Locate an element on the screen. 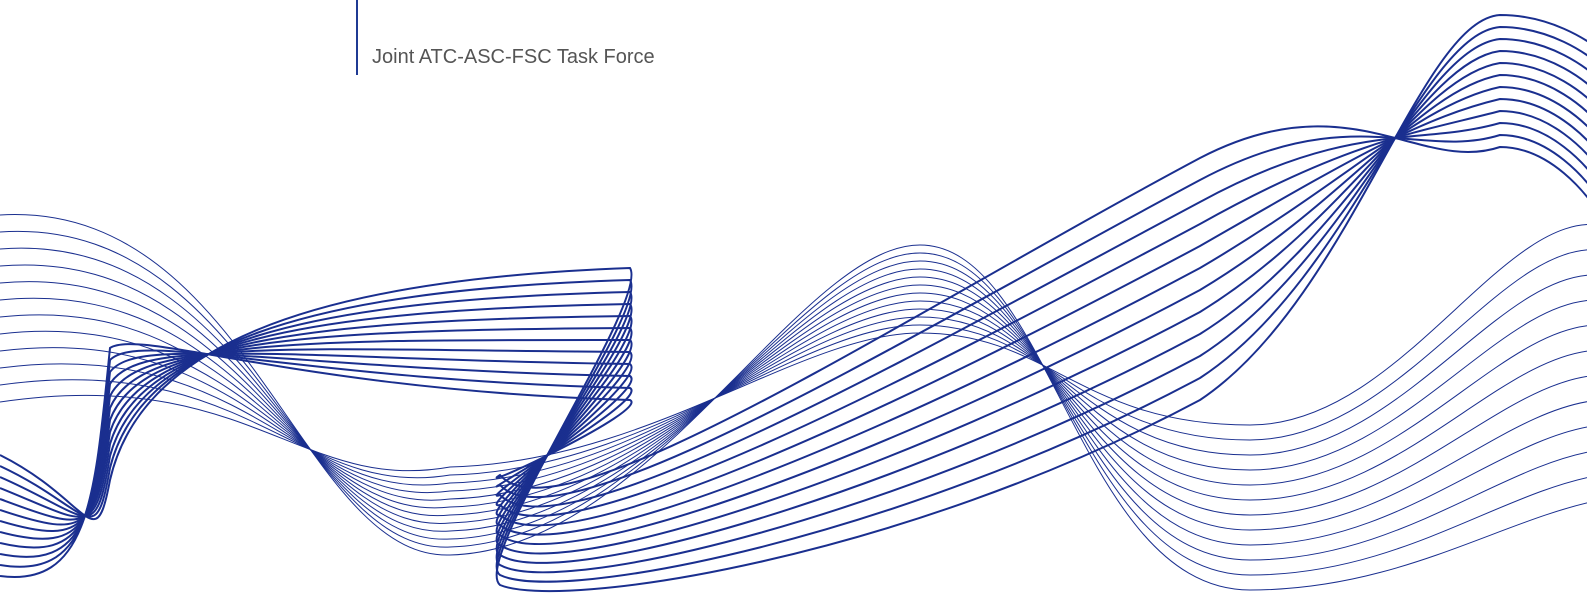 This screenshot has width=1587, height=607. title-rule is located at coordinates (357, 37).